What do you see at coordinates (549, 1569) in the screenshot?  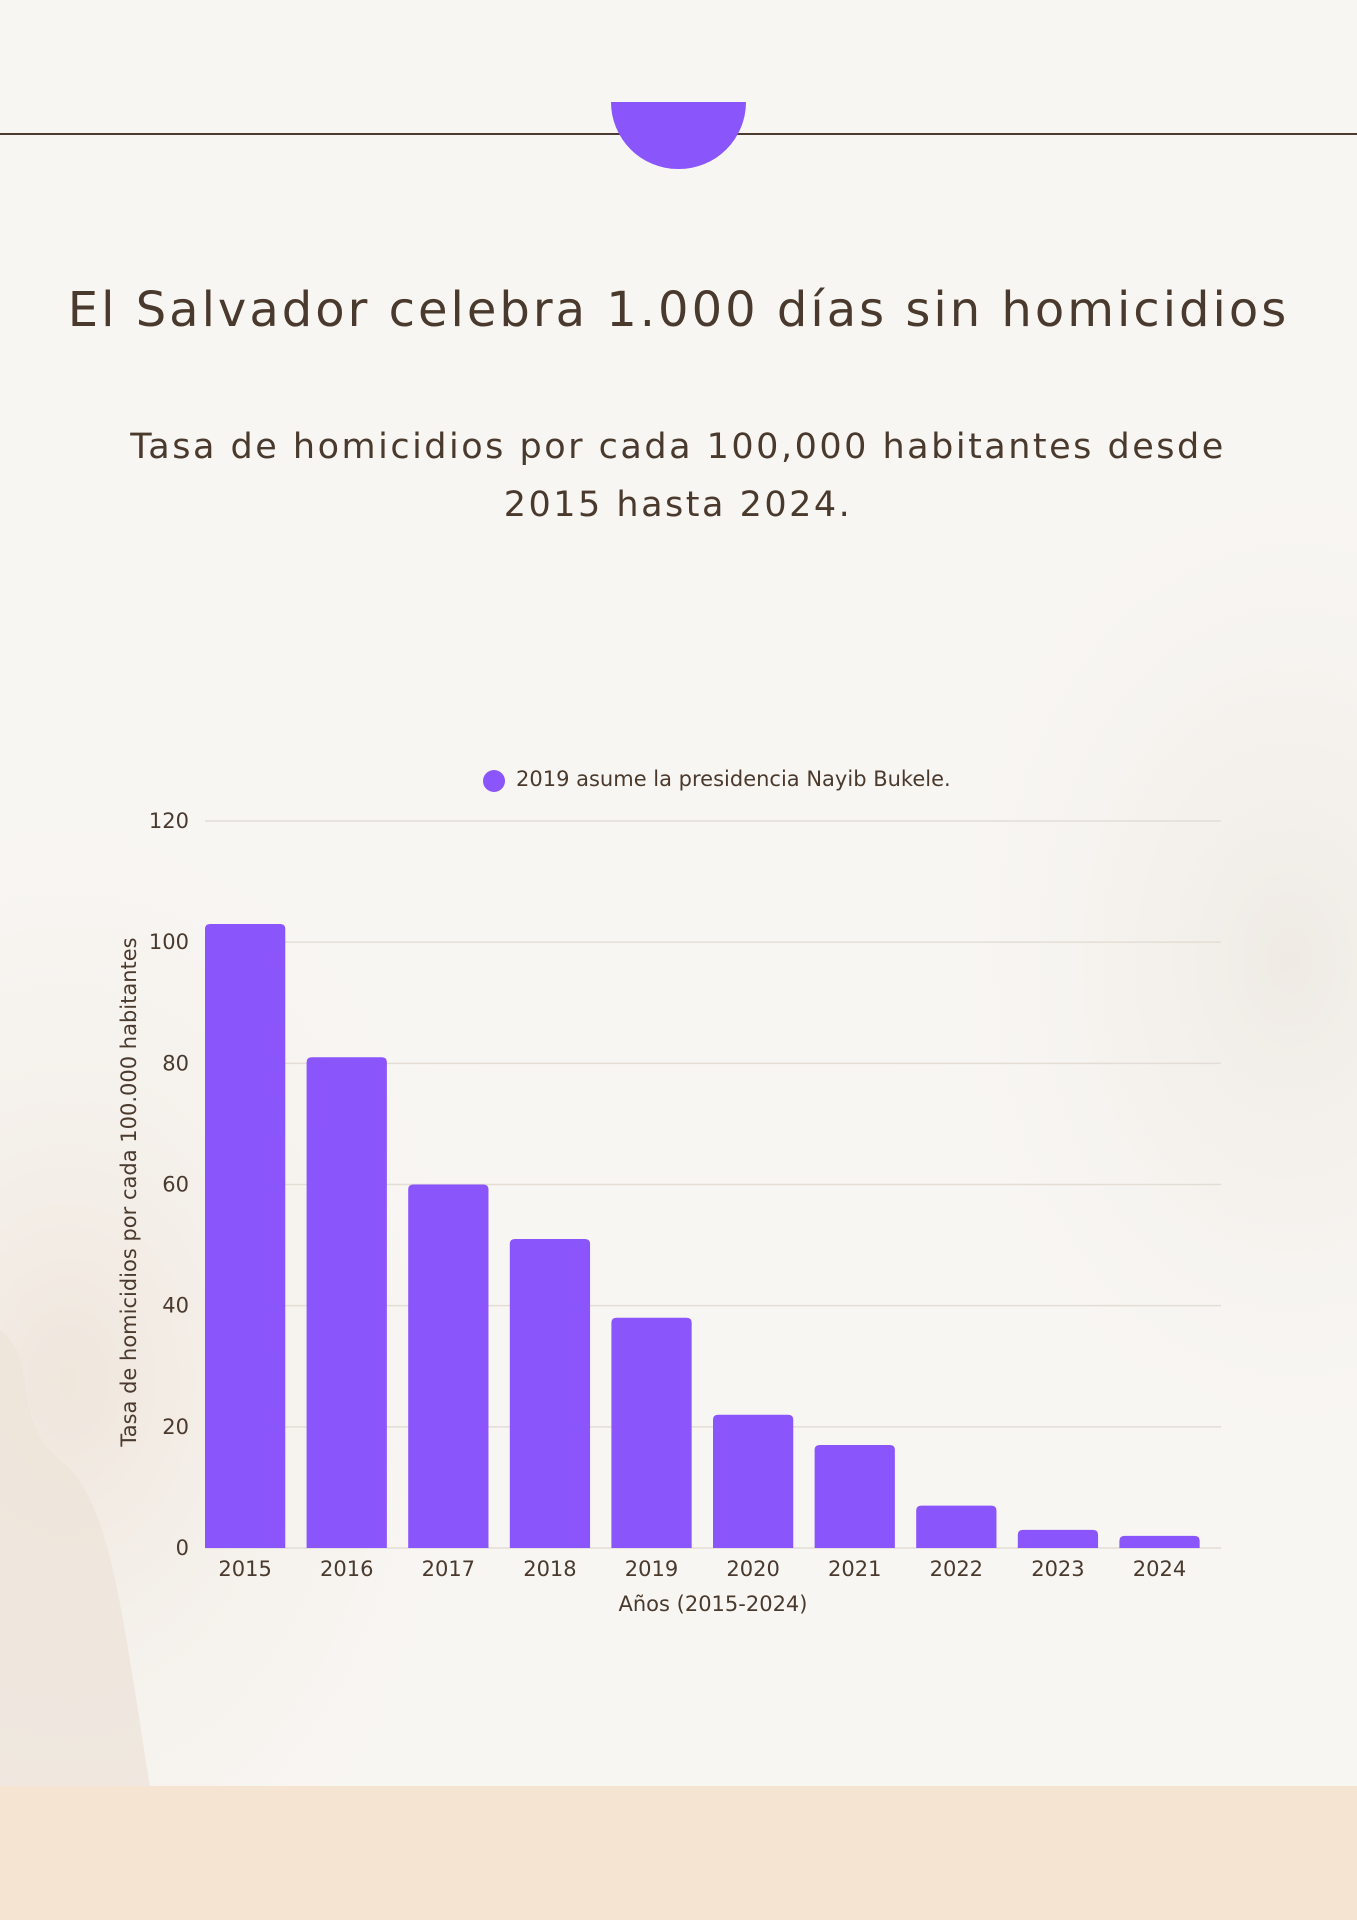 I see `x-tick-label: 2018` at bounding box center [549, 1569].